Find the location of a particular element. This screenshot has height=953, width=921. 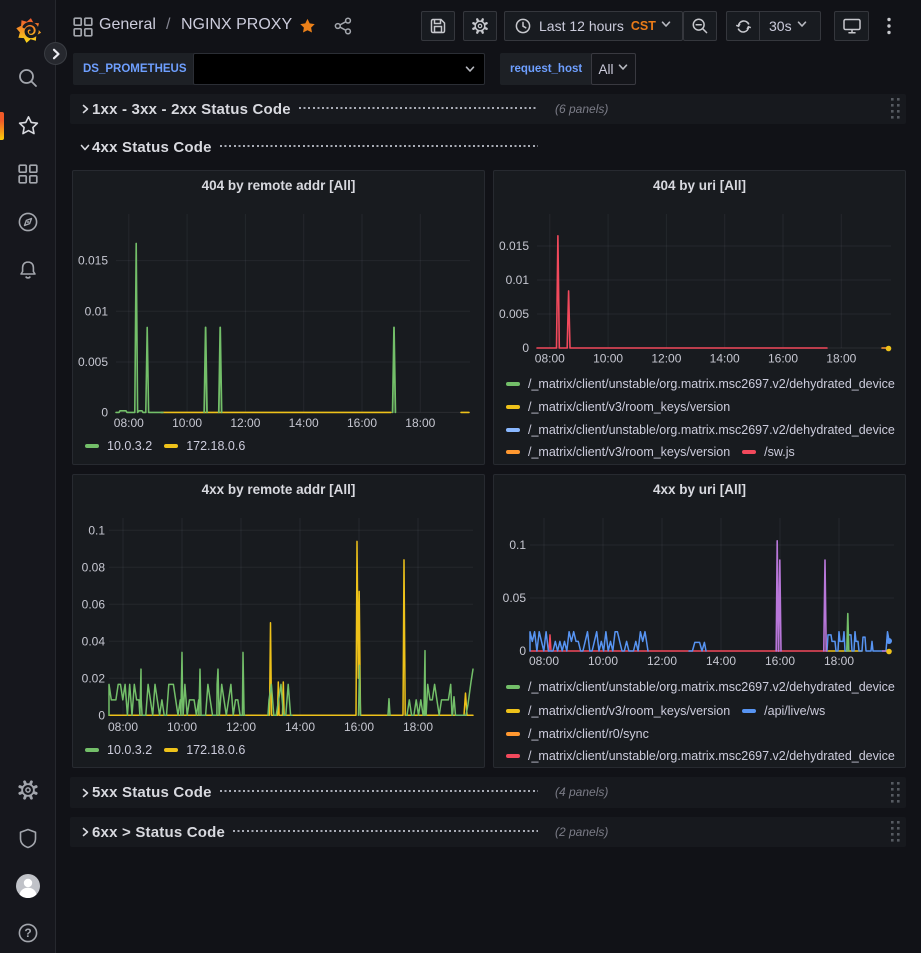

svg-text: 0.02 is located at coordinates (94, 678).